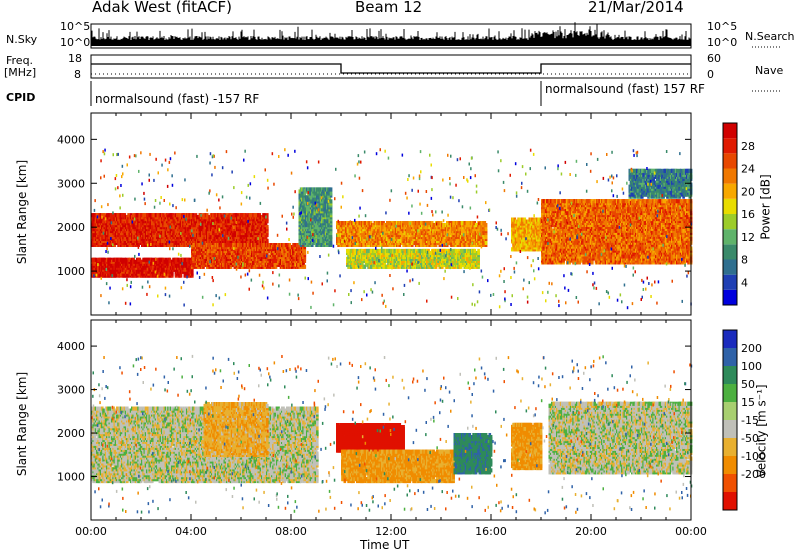 The image size is (800, 554). I want to click on freq-frame, so click(391, 66).